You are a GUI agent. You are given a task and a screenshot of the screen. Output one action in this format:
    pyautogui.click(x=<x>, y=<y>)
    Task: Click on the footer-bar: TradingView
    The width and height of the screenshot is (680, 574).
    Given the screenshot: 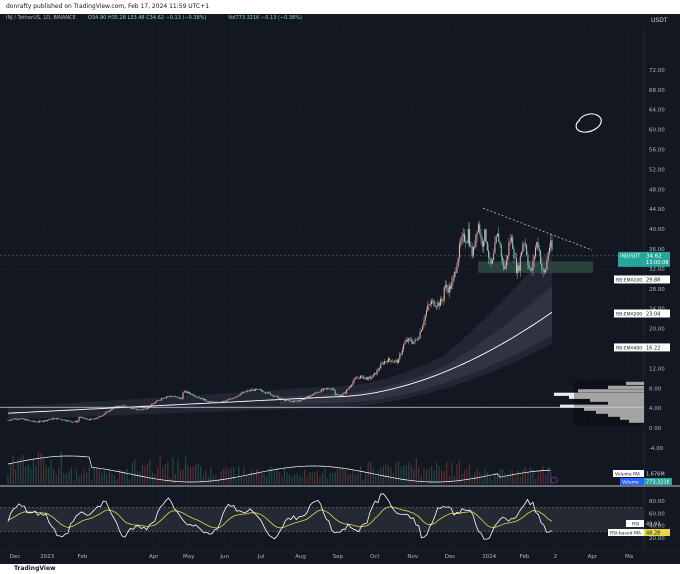 What is the action you would take?
    pyautogui.click(x=340, y=569)
    